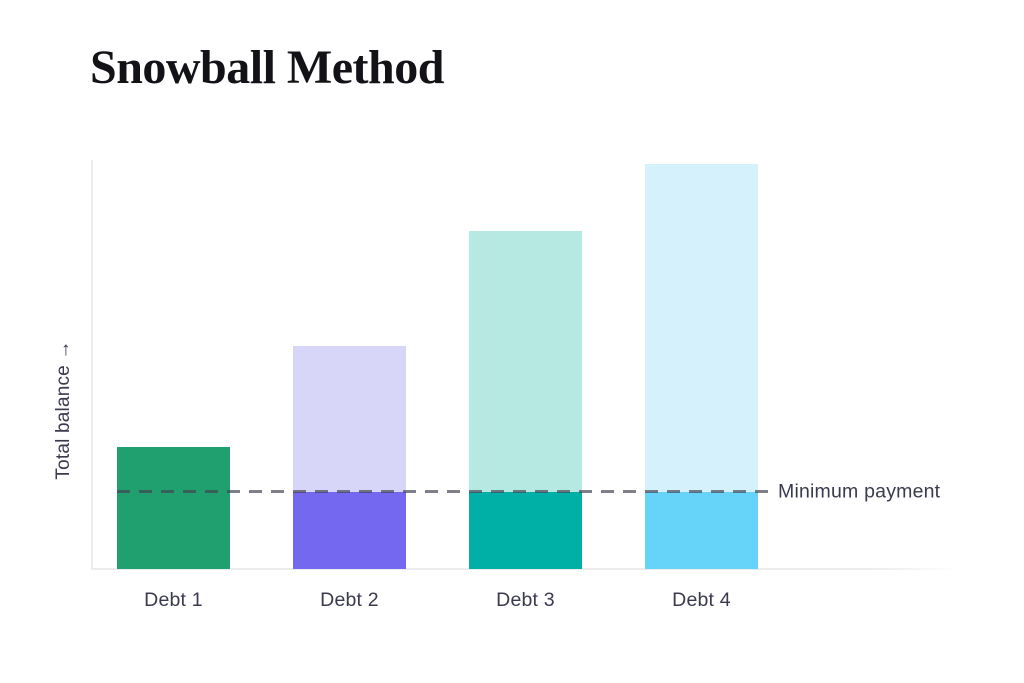 The height and width of the screenshot is (683, 1024). Describe the element at coordinates (525, 600) in the screenshot. I see `x-axis-tick-label: Debt 3` at that location.